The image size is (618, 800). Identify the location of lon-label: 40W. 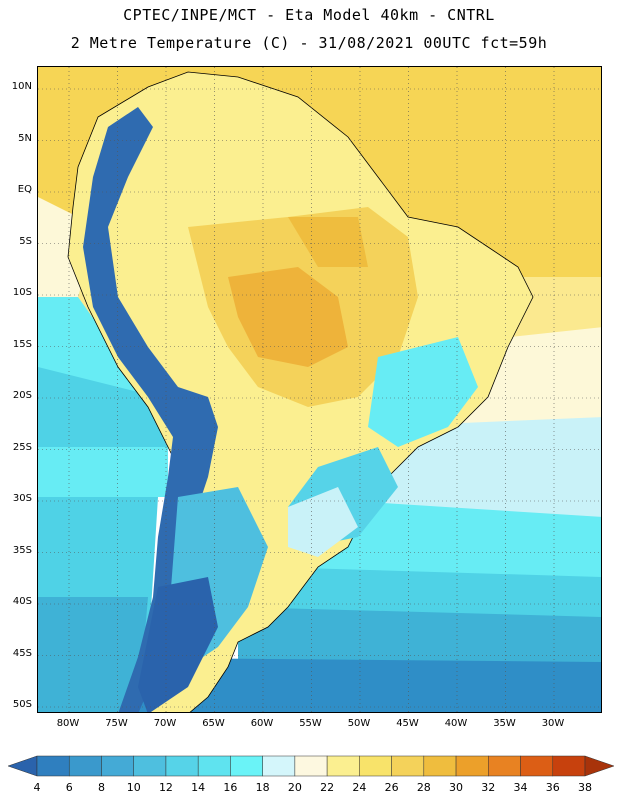
(456, 723).